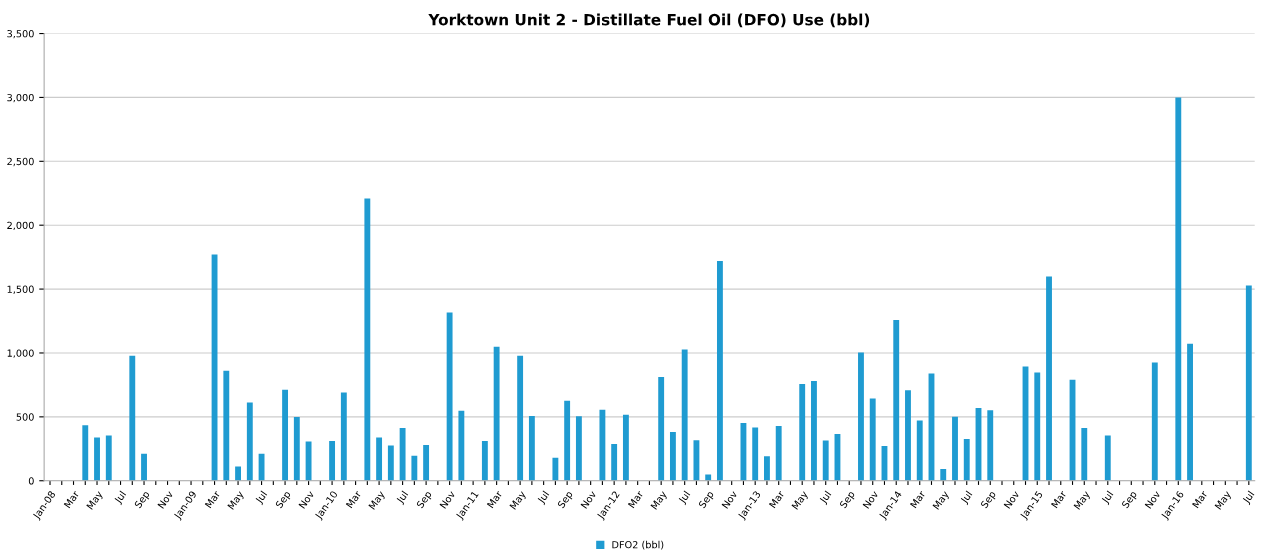 Image resolution: width=1261 pixels, height=559 pixels. Describe the element at coordinates (20, 226) in the screenshot. I see `y-tick-label: 2,000` at that location.